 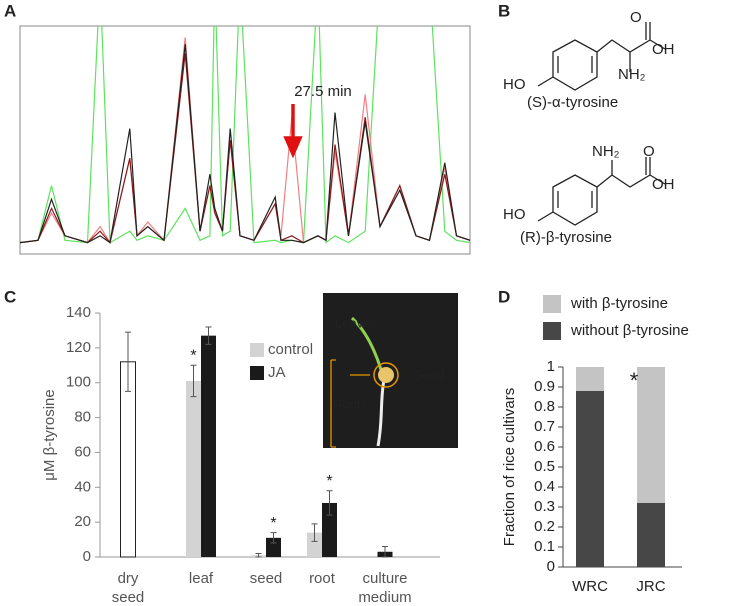 What do you see at coordinates (78, 347) in the screenshot?
I see `y-tick-label: 120` at bounding box center [78, 347].